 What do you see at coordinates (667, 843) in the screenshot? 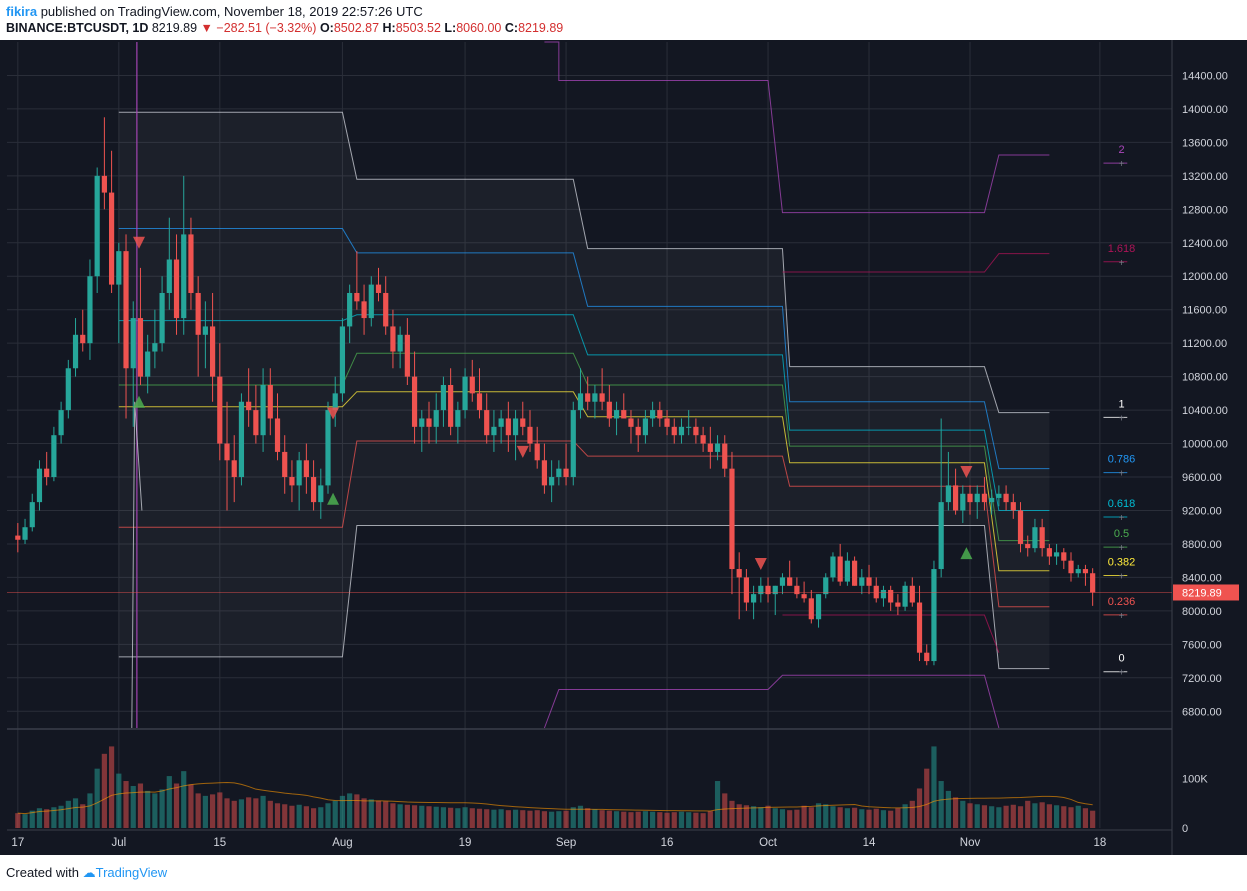
I see `x-tick-label: 16` at bounding box center [667, 843].